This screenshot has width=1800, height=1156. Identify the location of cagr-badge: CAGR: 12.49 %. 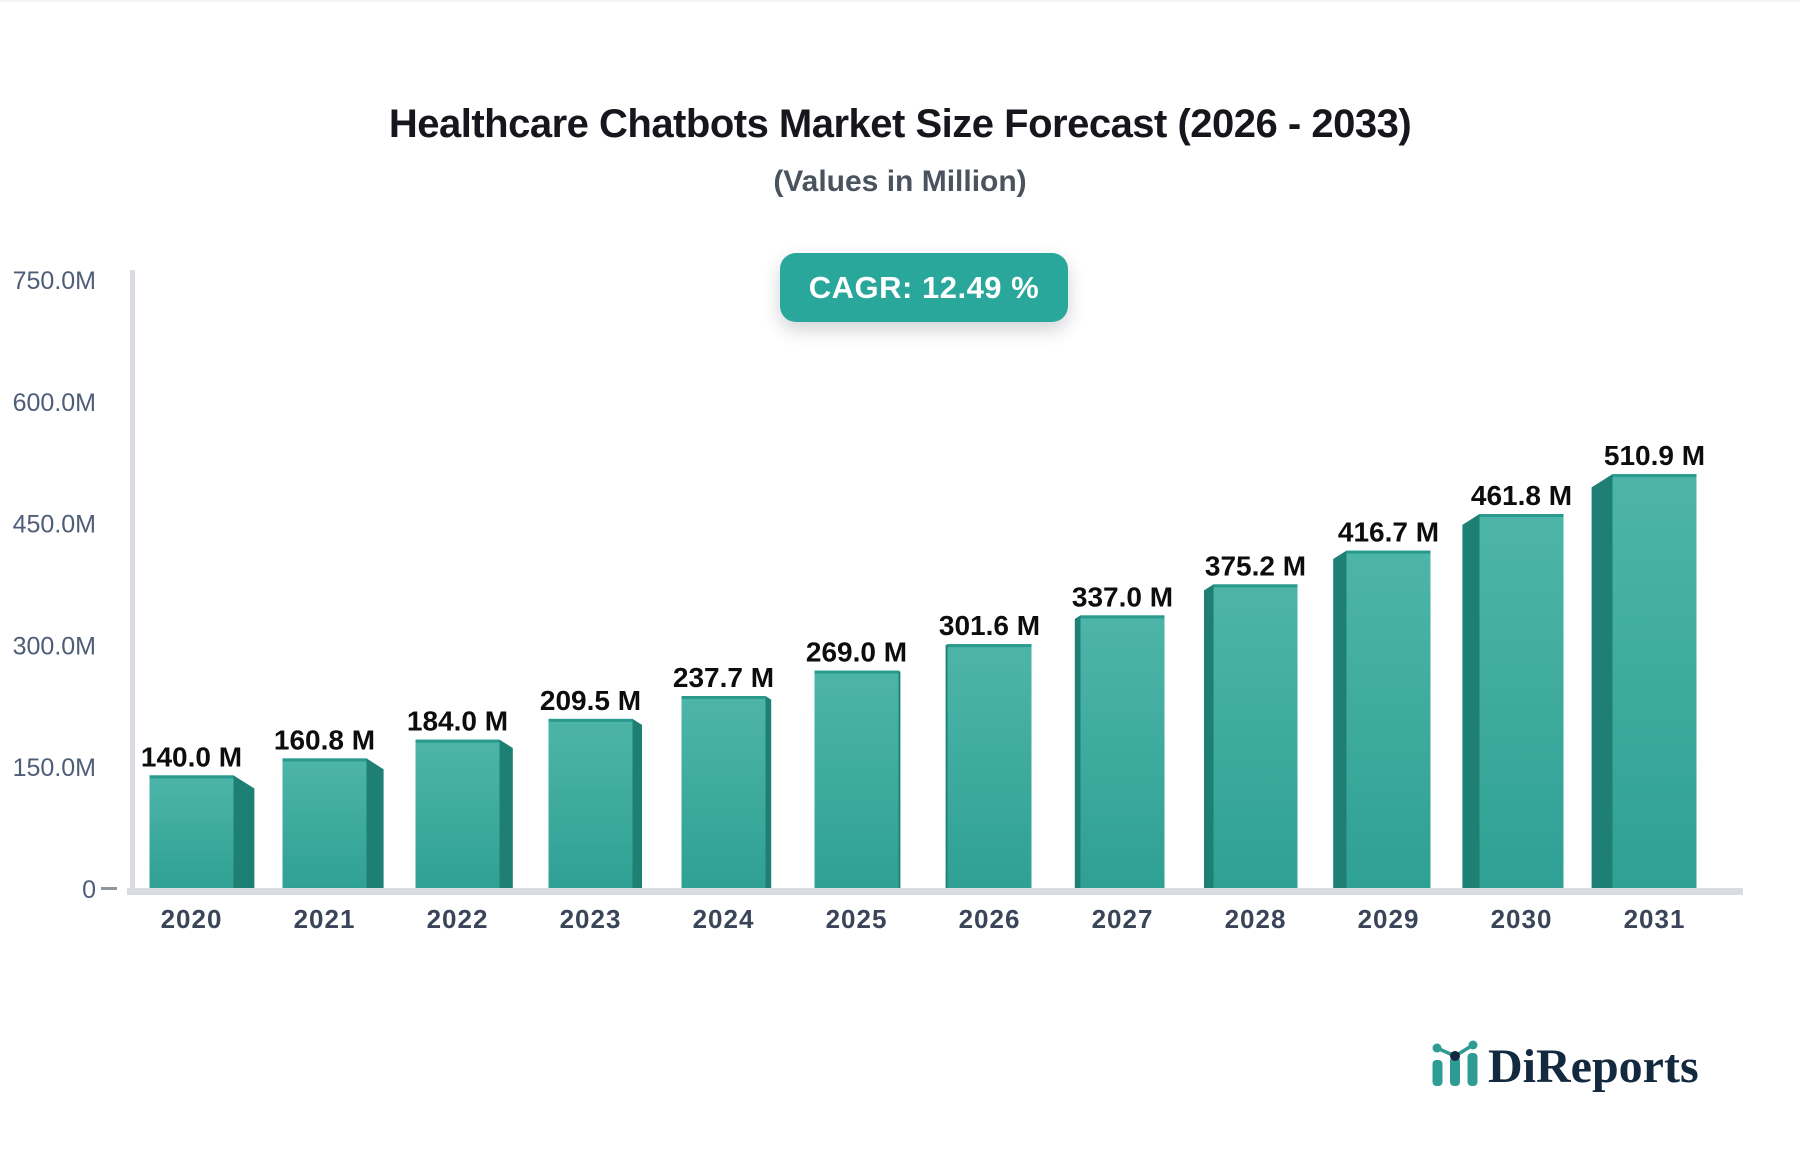
(924, 287).